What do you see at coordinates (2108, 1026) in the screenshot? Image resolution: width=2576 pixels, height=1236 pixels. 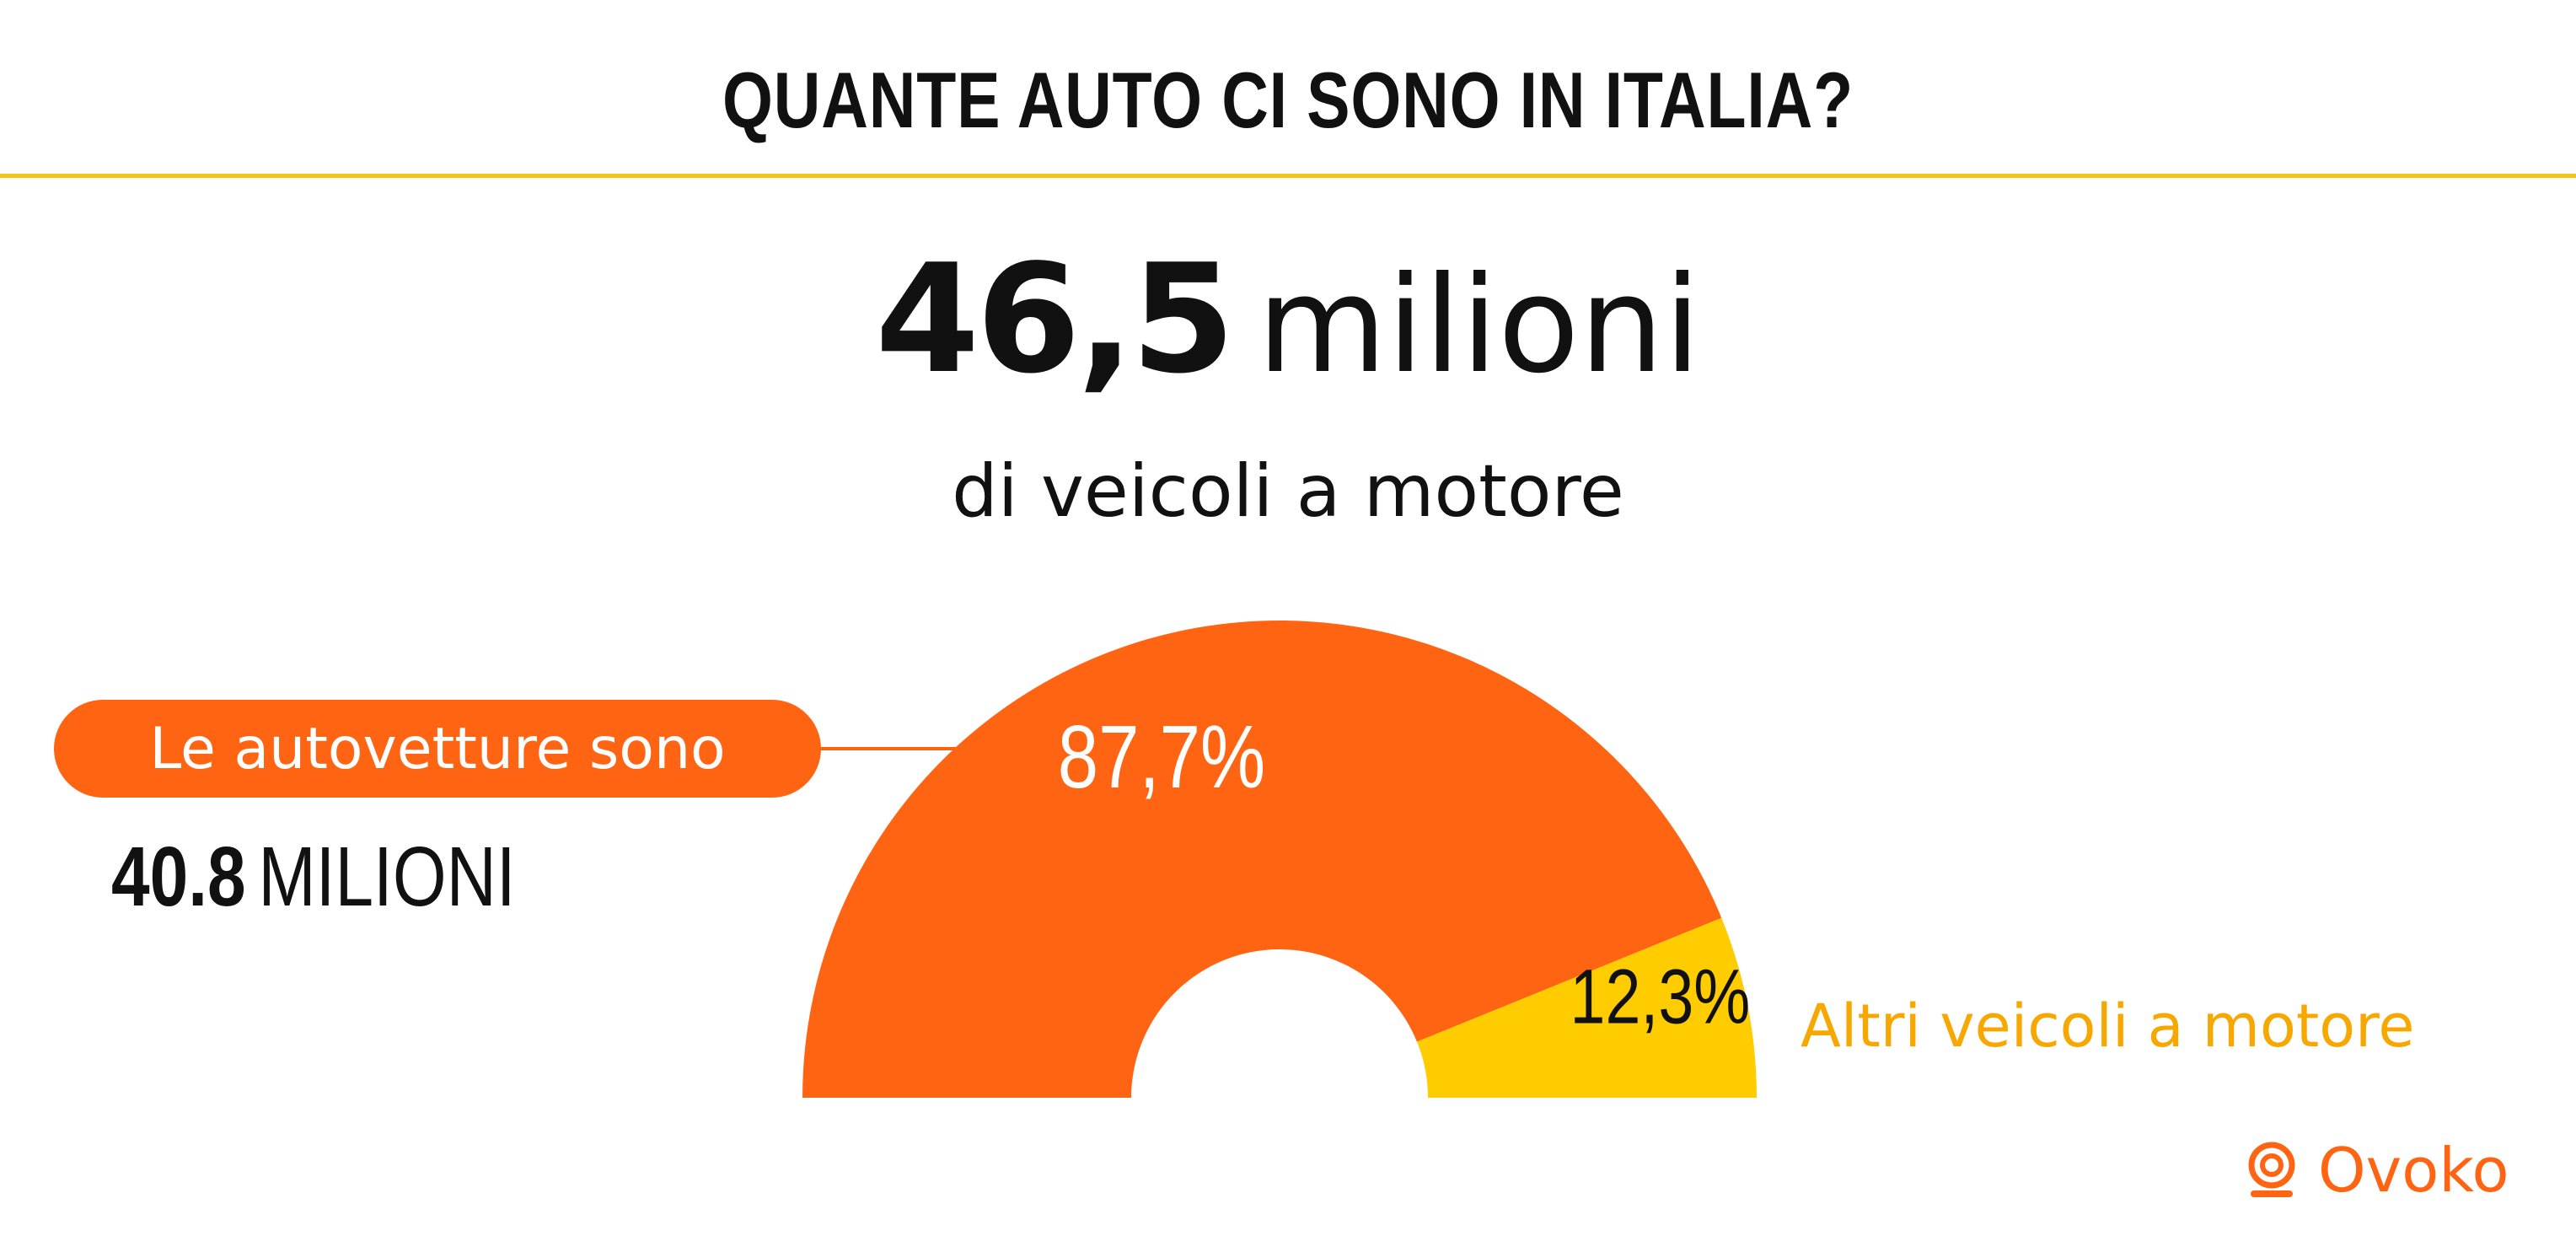 I see `callout-right-label: Altri veicoli a motore` at bounding box center [2108, 1026].